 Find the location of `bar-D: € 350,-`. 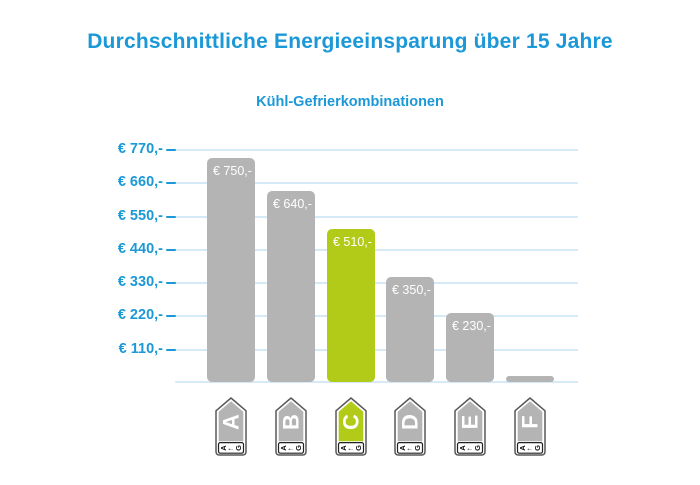

bar-D: € 350,- is located at coordinates (410, 329).